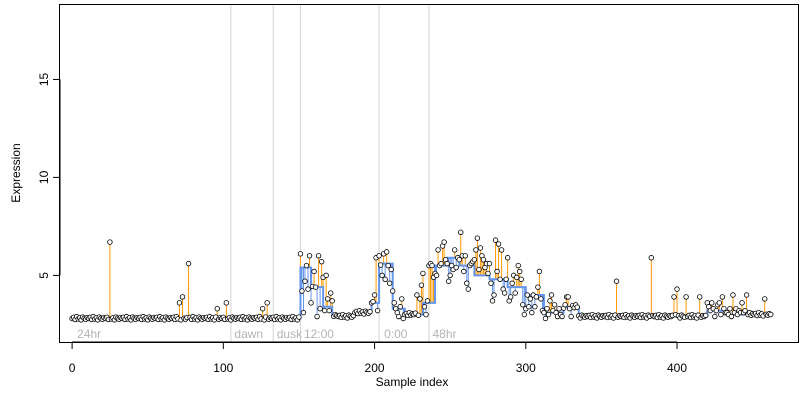 The width and height of the screenshot is (800, 400). I want to click on x-tick-label: 400, so click(677, 368).